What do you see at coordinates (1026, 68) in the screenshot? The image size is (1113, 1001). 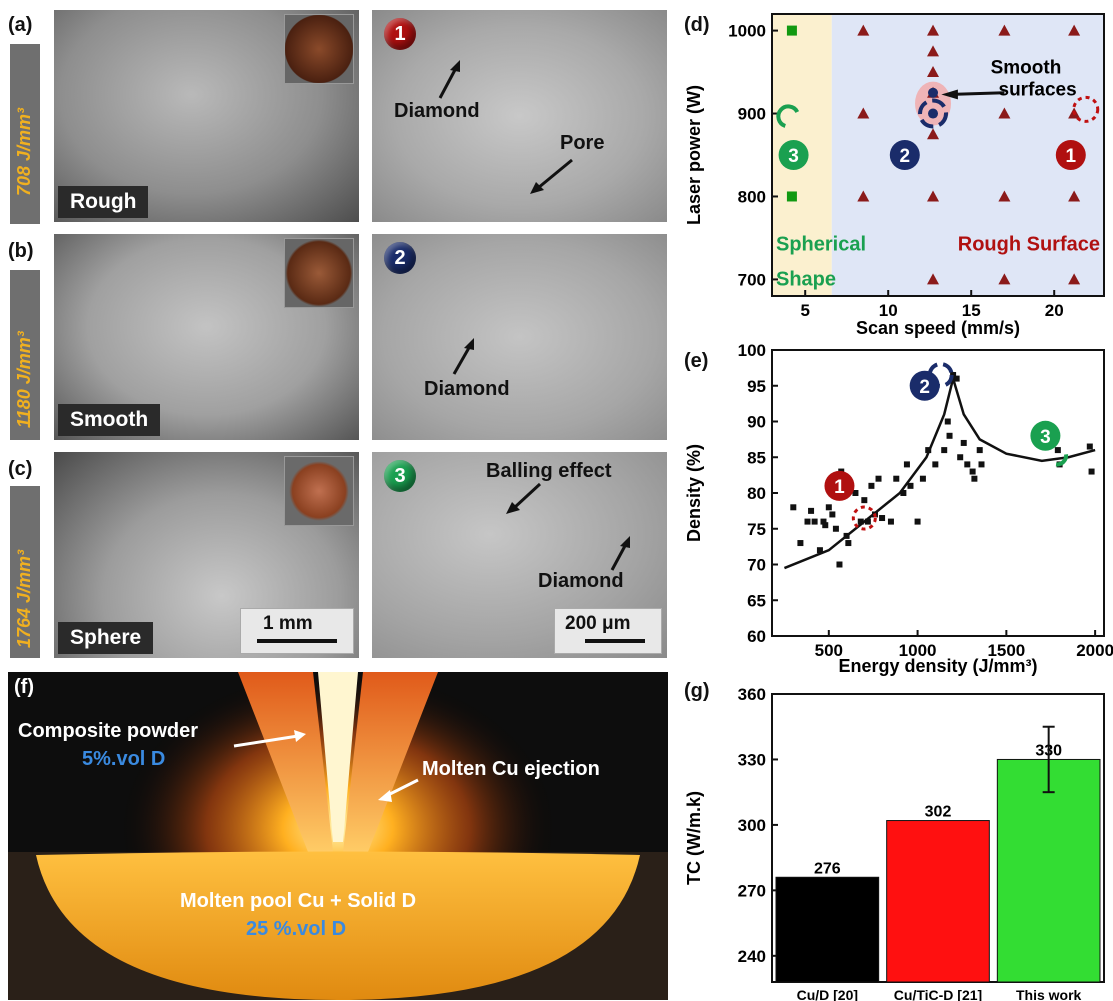 I see `smooth-text-1: Smooth` at bounding box center [1026, 68].